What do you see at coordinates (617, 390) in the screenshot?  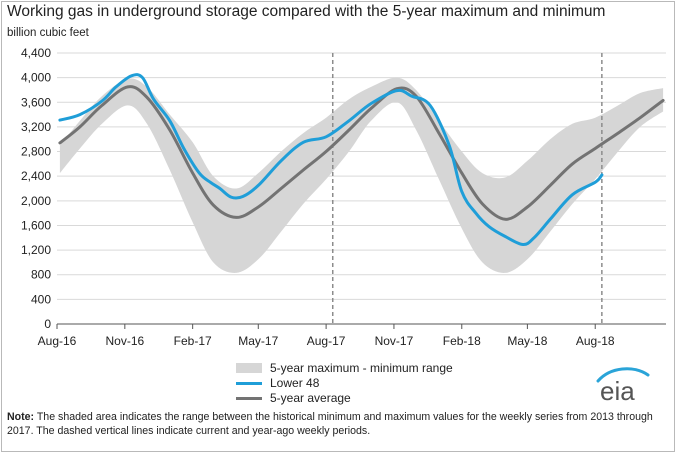 I see `eia-logo-text: eia` at bounding box center [617, 390].